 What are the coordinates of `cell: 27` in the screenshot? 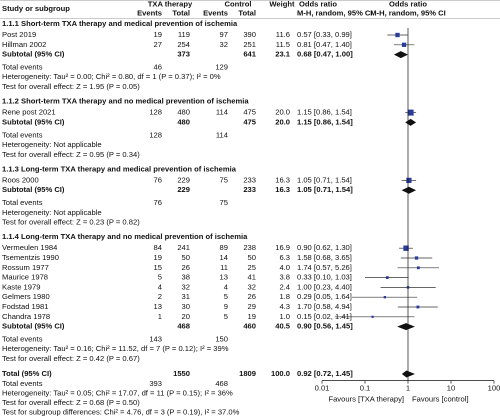 It's located at (158, 44).